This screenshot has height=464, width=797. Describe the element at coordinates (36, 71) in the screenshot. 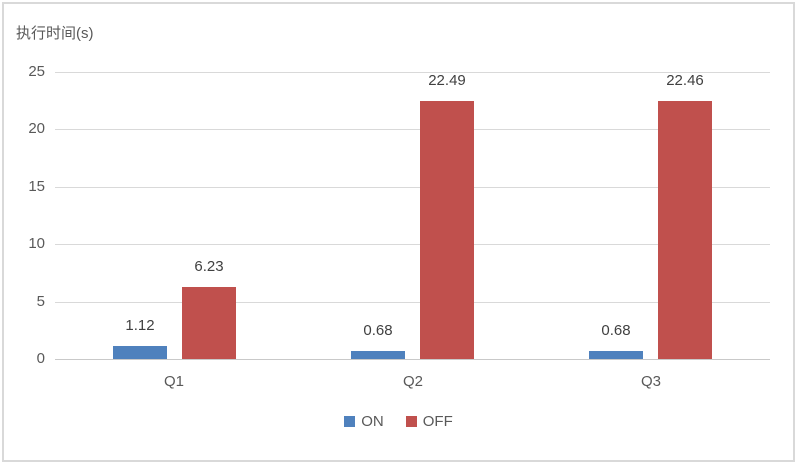

I see `y-tick-label: 25` at that location.